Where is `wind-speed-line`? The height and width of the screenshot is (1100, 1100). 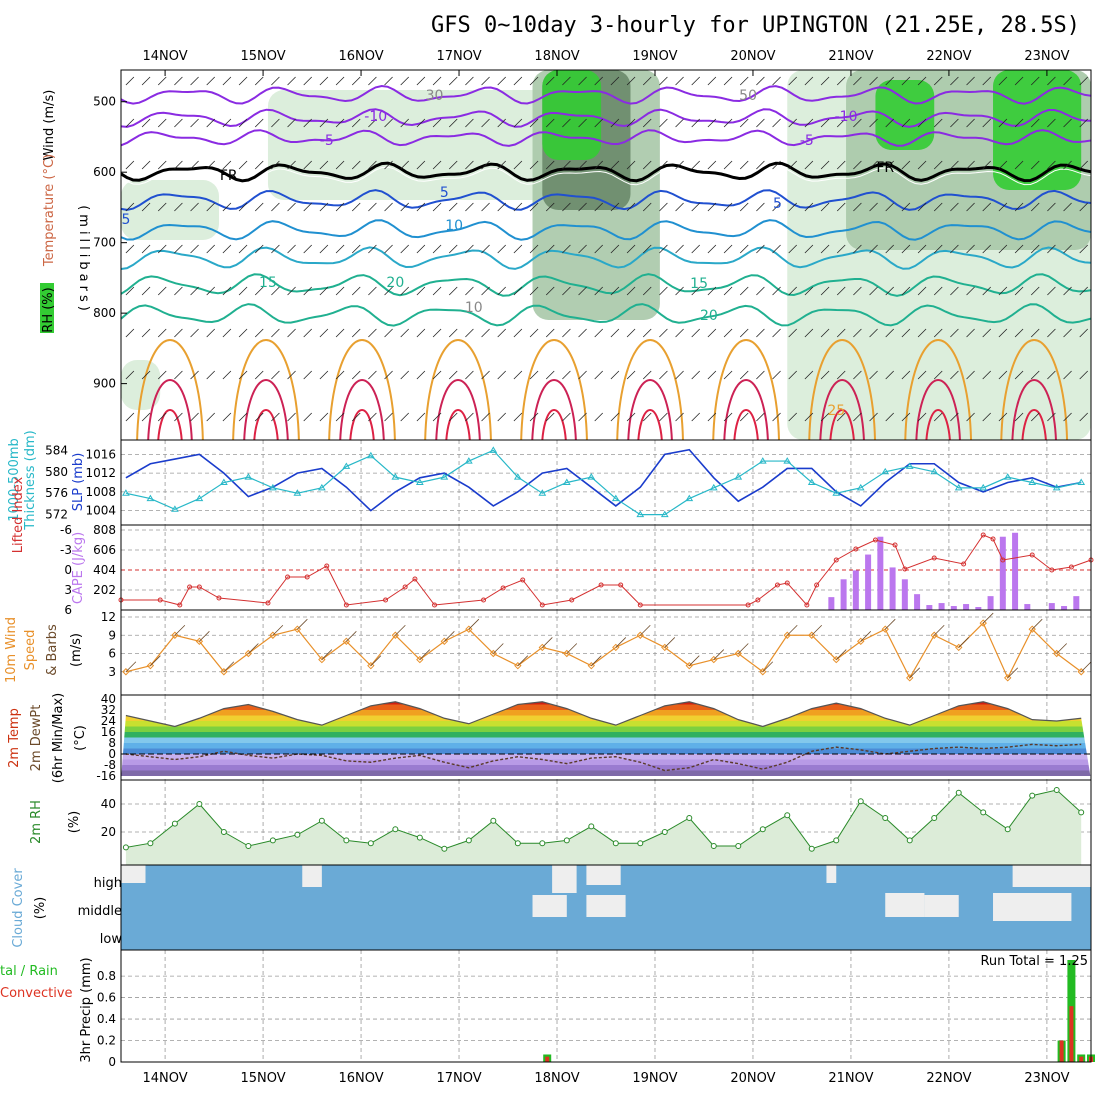 wind-speed-line is located at coordinates (603, 651).